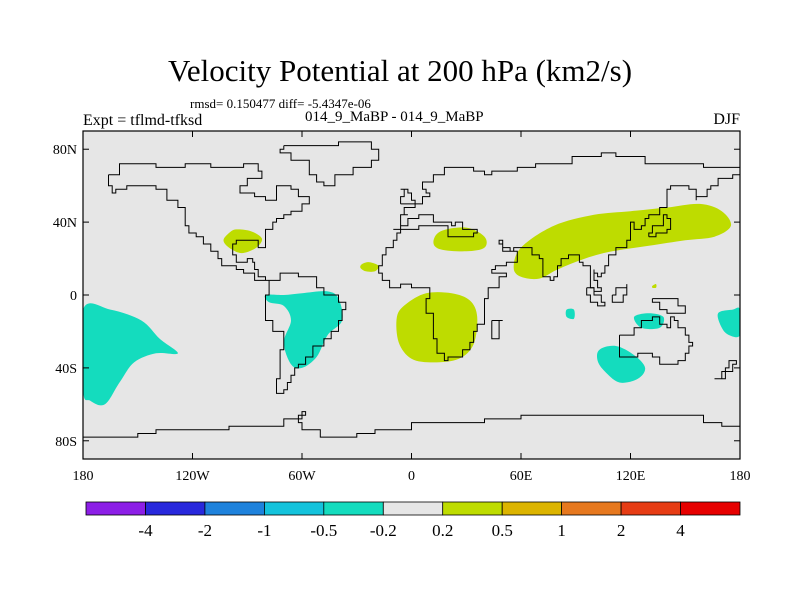 The width and height of the screenshot is (800, 600). What do you see at coordinates (521, 476) in the screenshot?
I see `x-tick-label: 60E` at bounding box center [521, 476].